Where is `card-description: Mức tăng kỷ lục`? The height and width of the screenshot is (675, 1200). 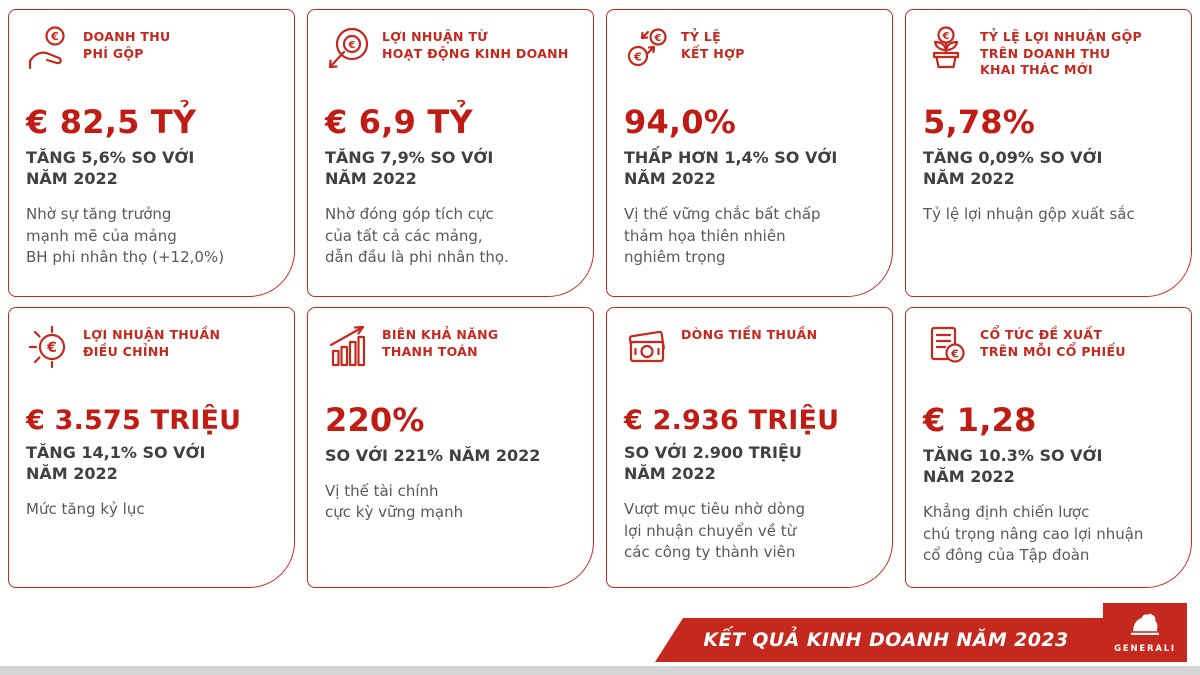 card-description: Mức tăng kỷ lục is located at coordinates (85, 509).